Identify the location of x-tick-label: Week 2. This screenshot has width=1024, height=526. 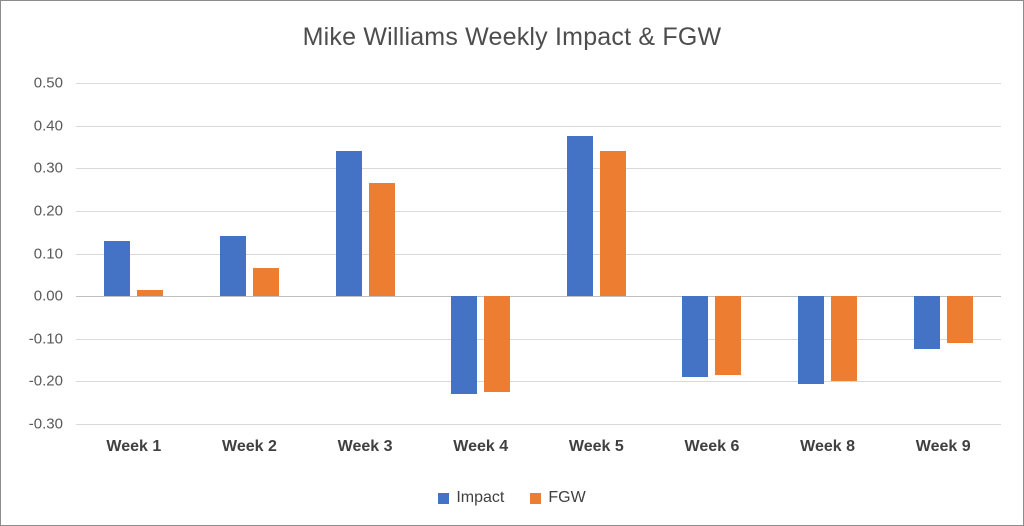
(249, 446).